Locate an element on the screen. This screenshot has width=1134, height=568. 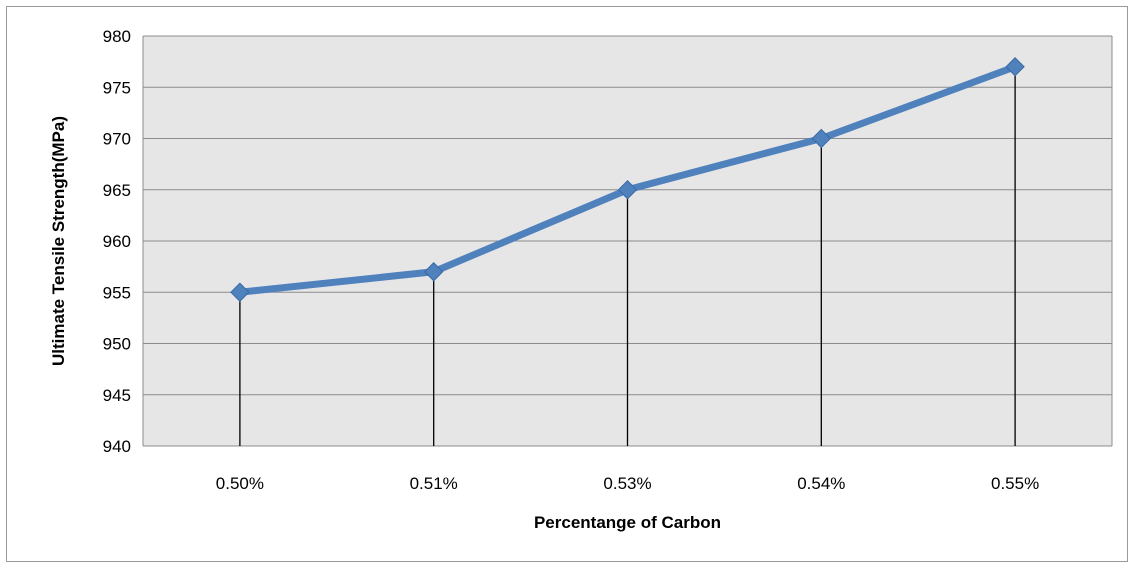
y-axis-title: Ultimate Tensile Strength(MPa) is located at coordinates (58, 241).